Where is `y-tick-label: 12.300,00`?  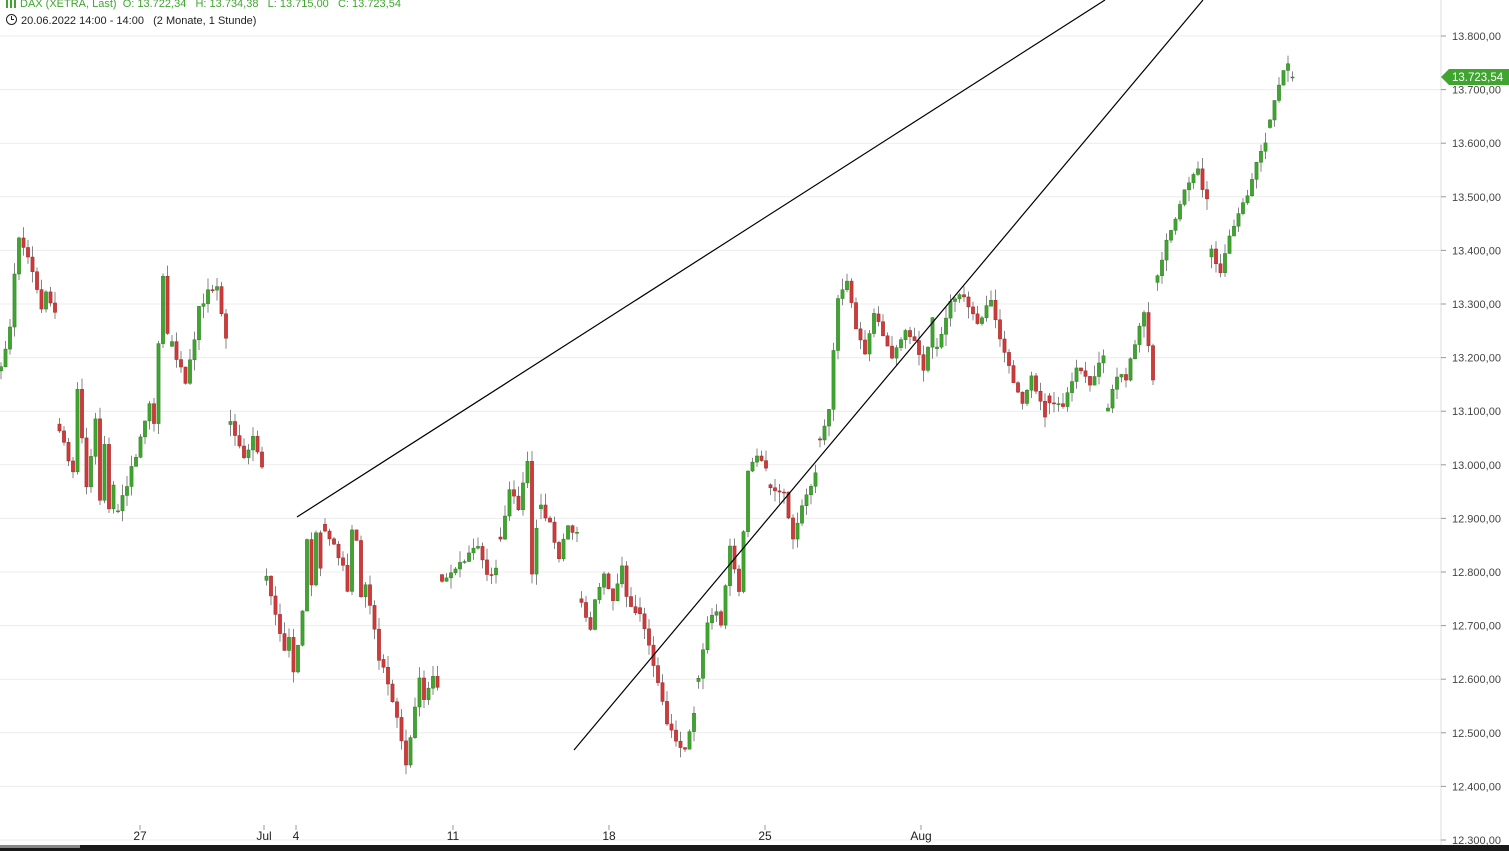 y-tick-label: 12.300,00 is located at coordinates (1476, 841).